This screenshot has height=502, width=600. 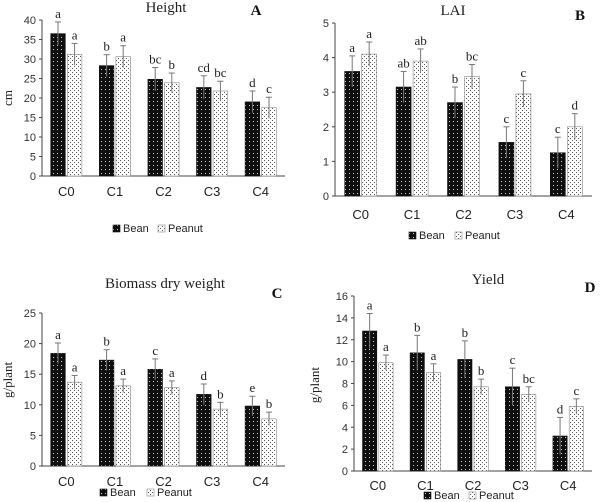 What do you see at coordinates (253, 387) in the screenshot?
I see `significance-letter: e` at bounding box center [253, 387].